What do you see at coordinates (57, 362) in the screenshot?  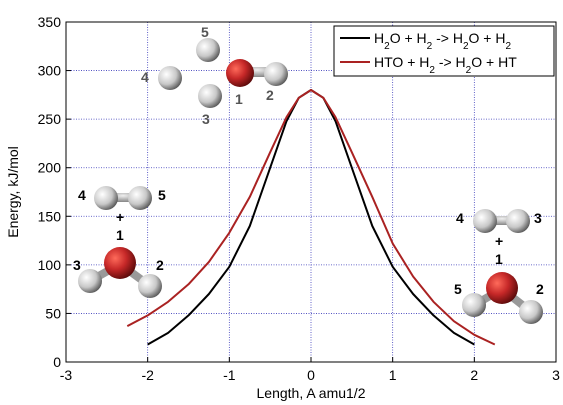 I see `y-tick-label: 0` at bounding box center [57, 362].